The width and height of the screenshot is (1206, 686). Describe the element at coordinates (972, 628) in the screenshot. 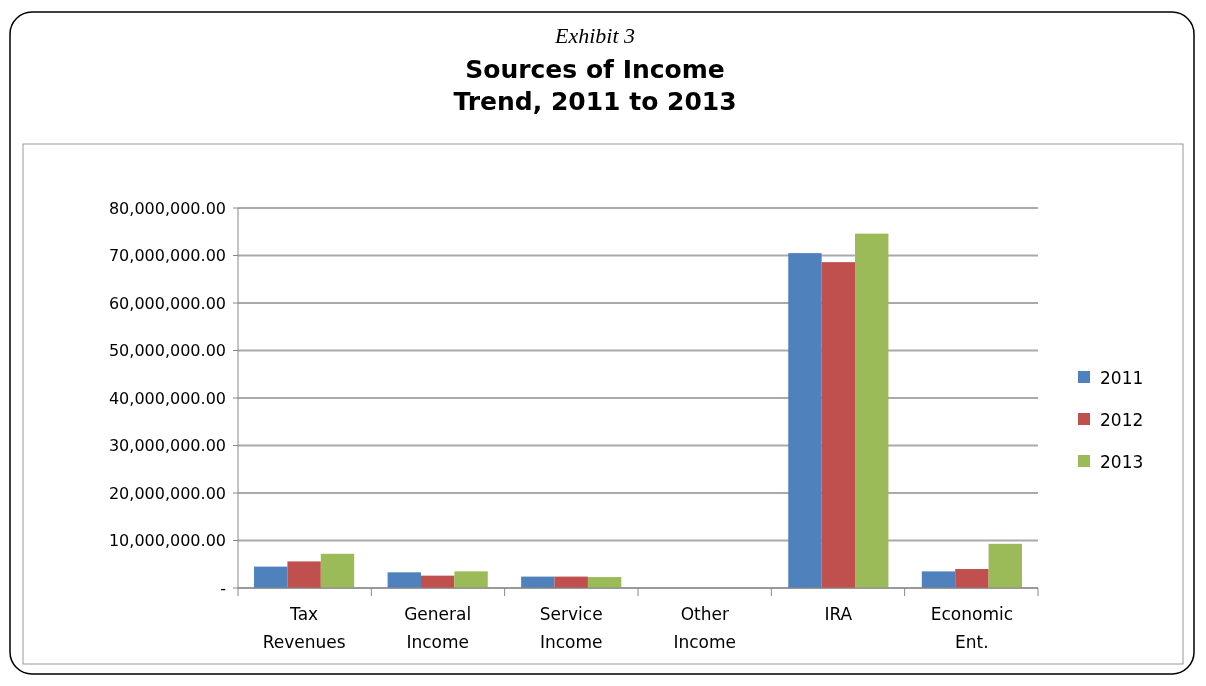

I see `x-tick-label: Economic Ent.` at that location.